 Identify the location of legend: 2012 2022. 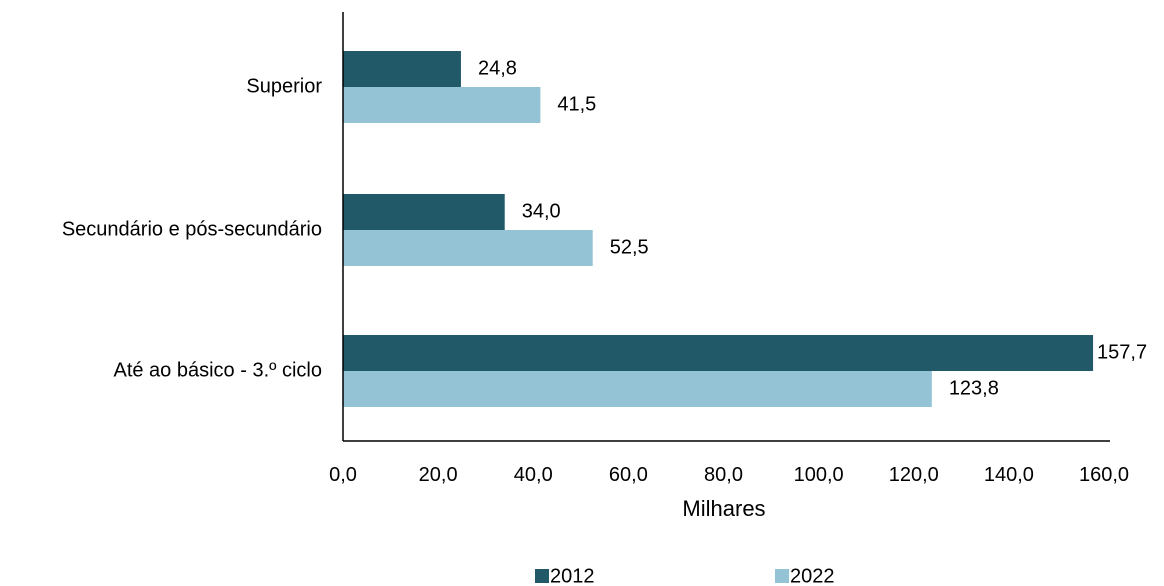
(685, 575).